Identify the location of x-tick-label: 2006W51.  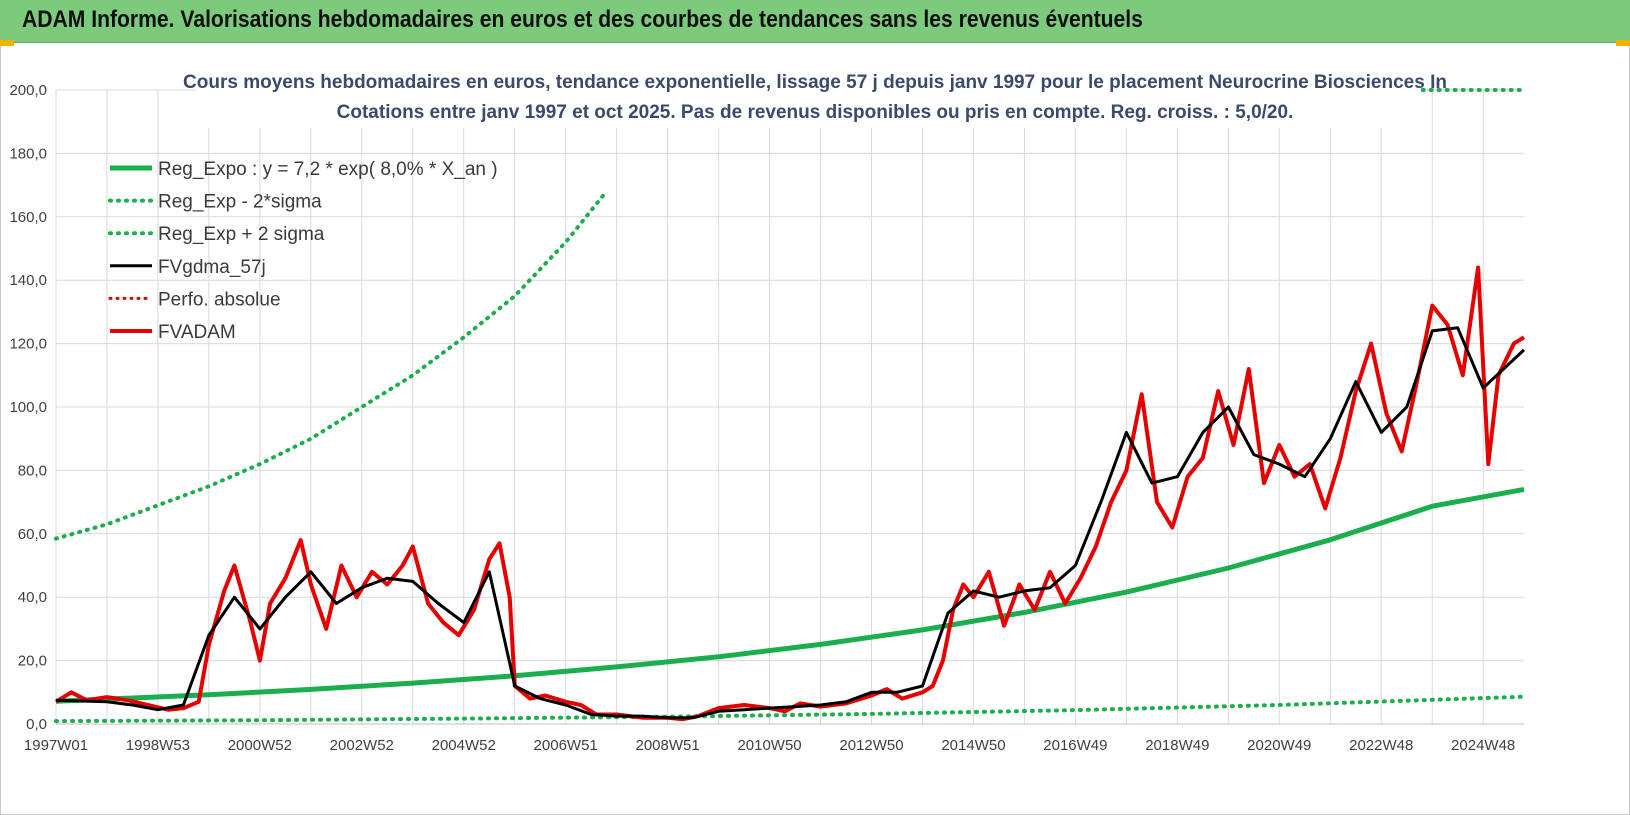
(566, 745).